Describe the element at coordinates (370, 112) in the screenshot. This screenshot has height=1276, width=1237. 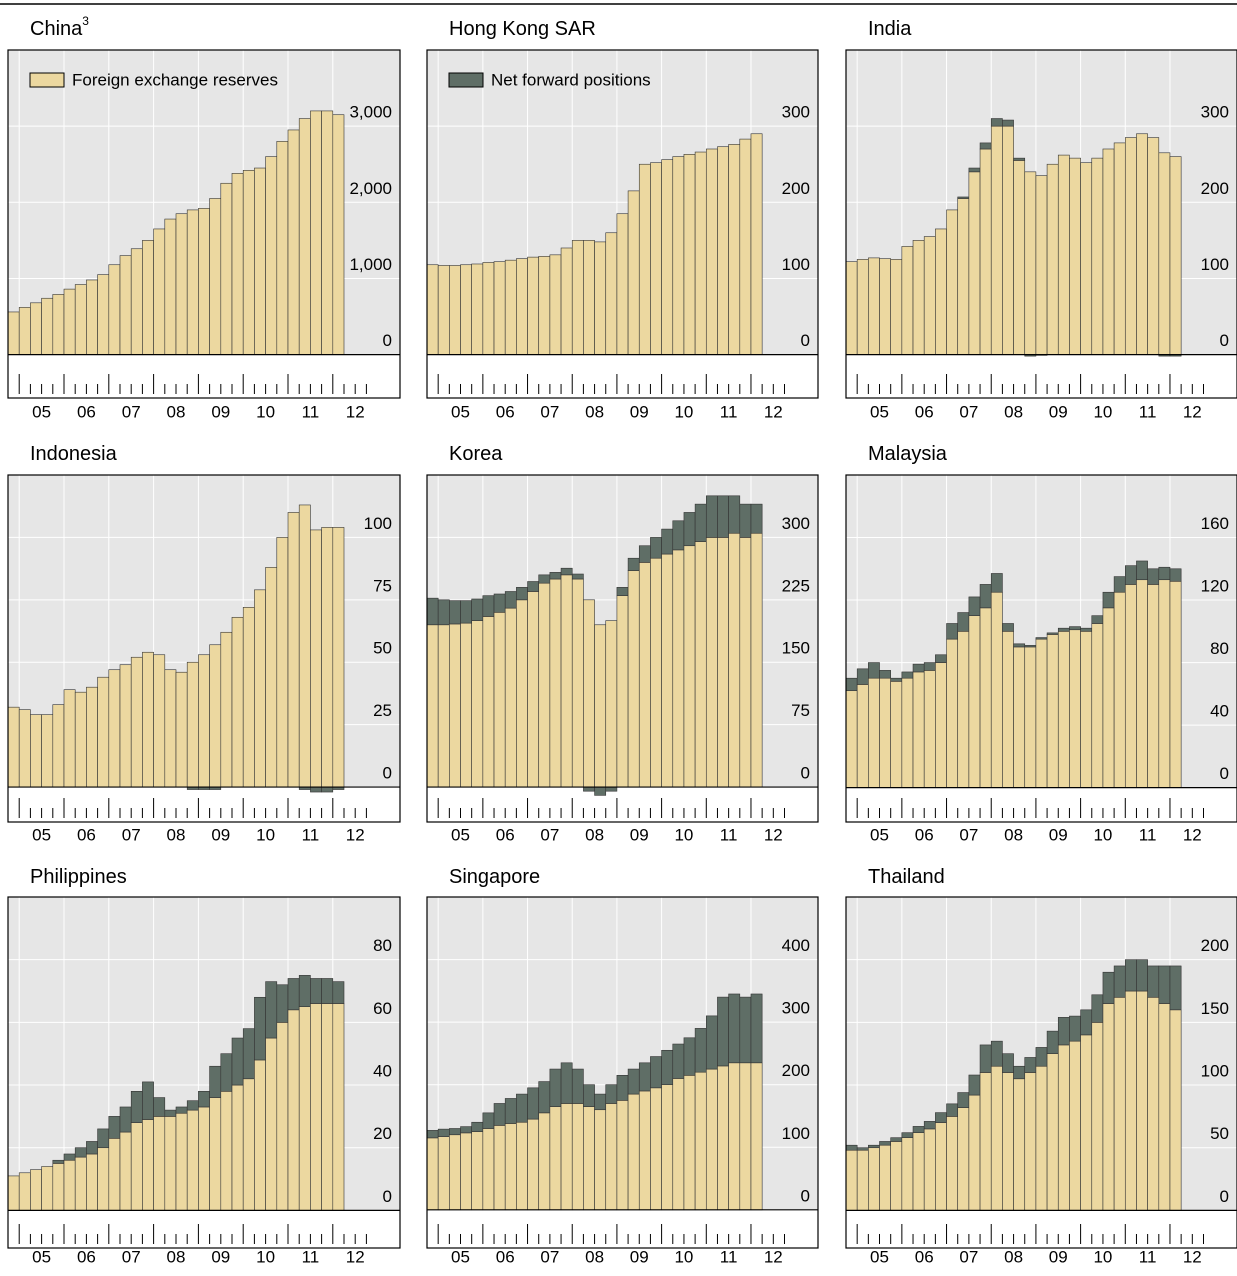
I see `y-tick-label: 3,000` at that location.